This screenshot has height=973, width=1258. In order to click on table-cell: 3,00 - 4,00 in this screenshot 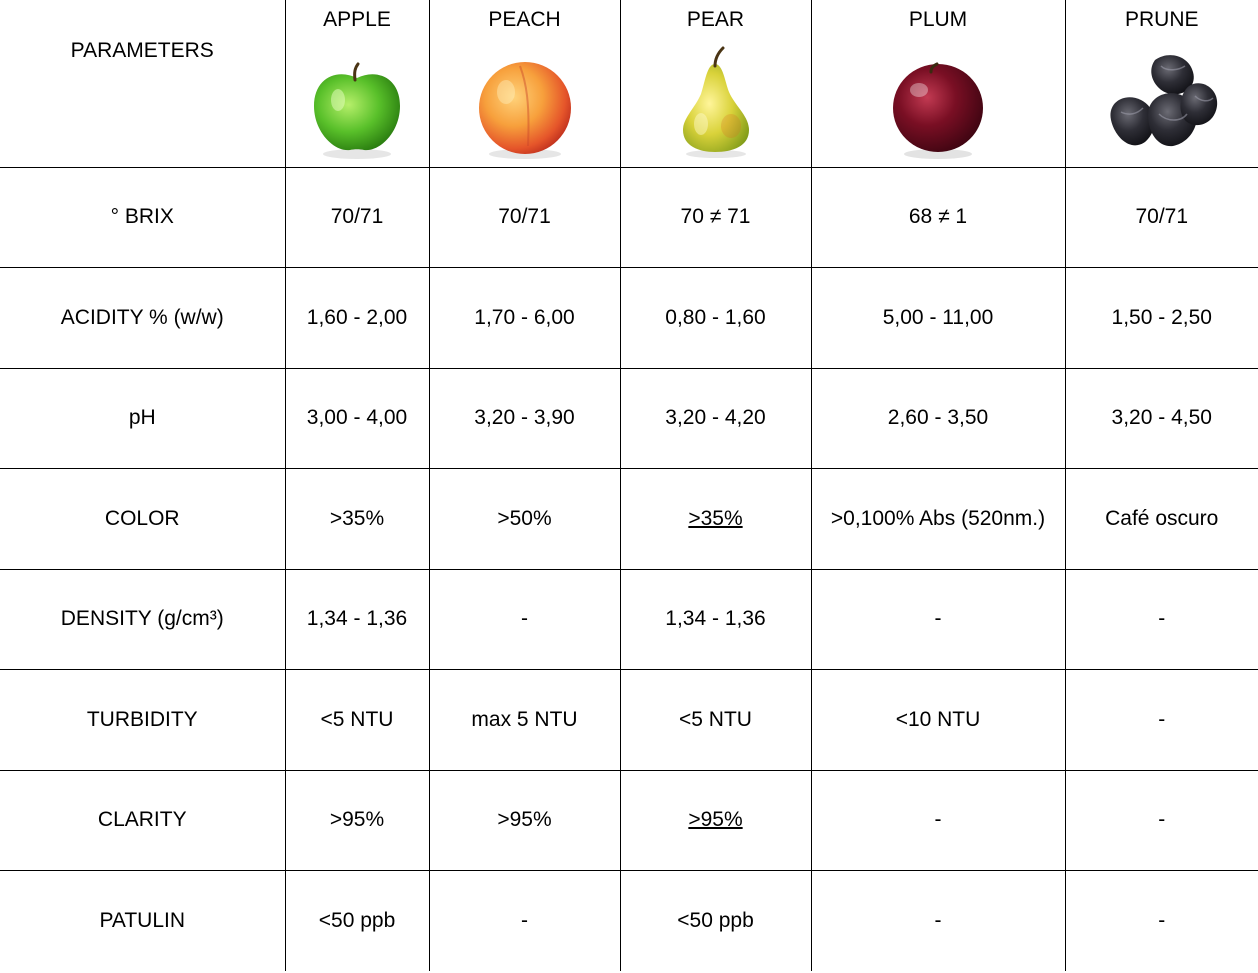, I will do `click(357, 418)`.